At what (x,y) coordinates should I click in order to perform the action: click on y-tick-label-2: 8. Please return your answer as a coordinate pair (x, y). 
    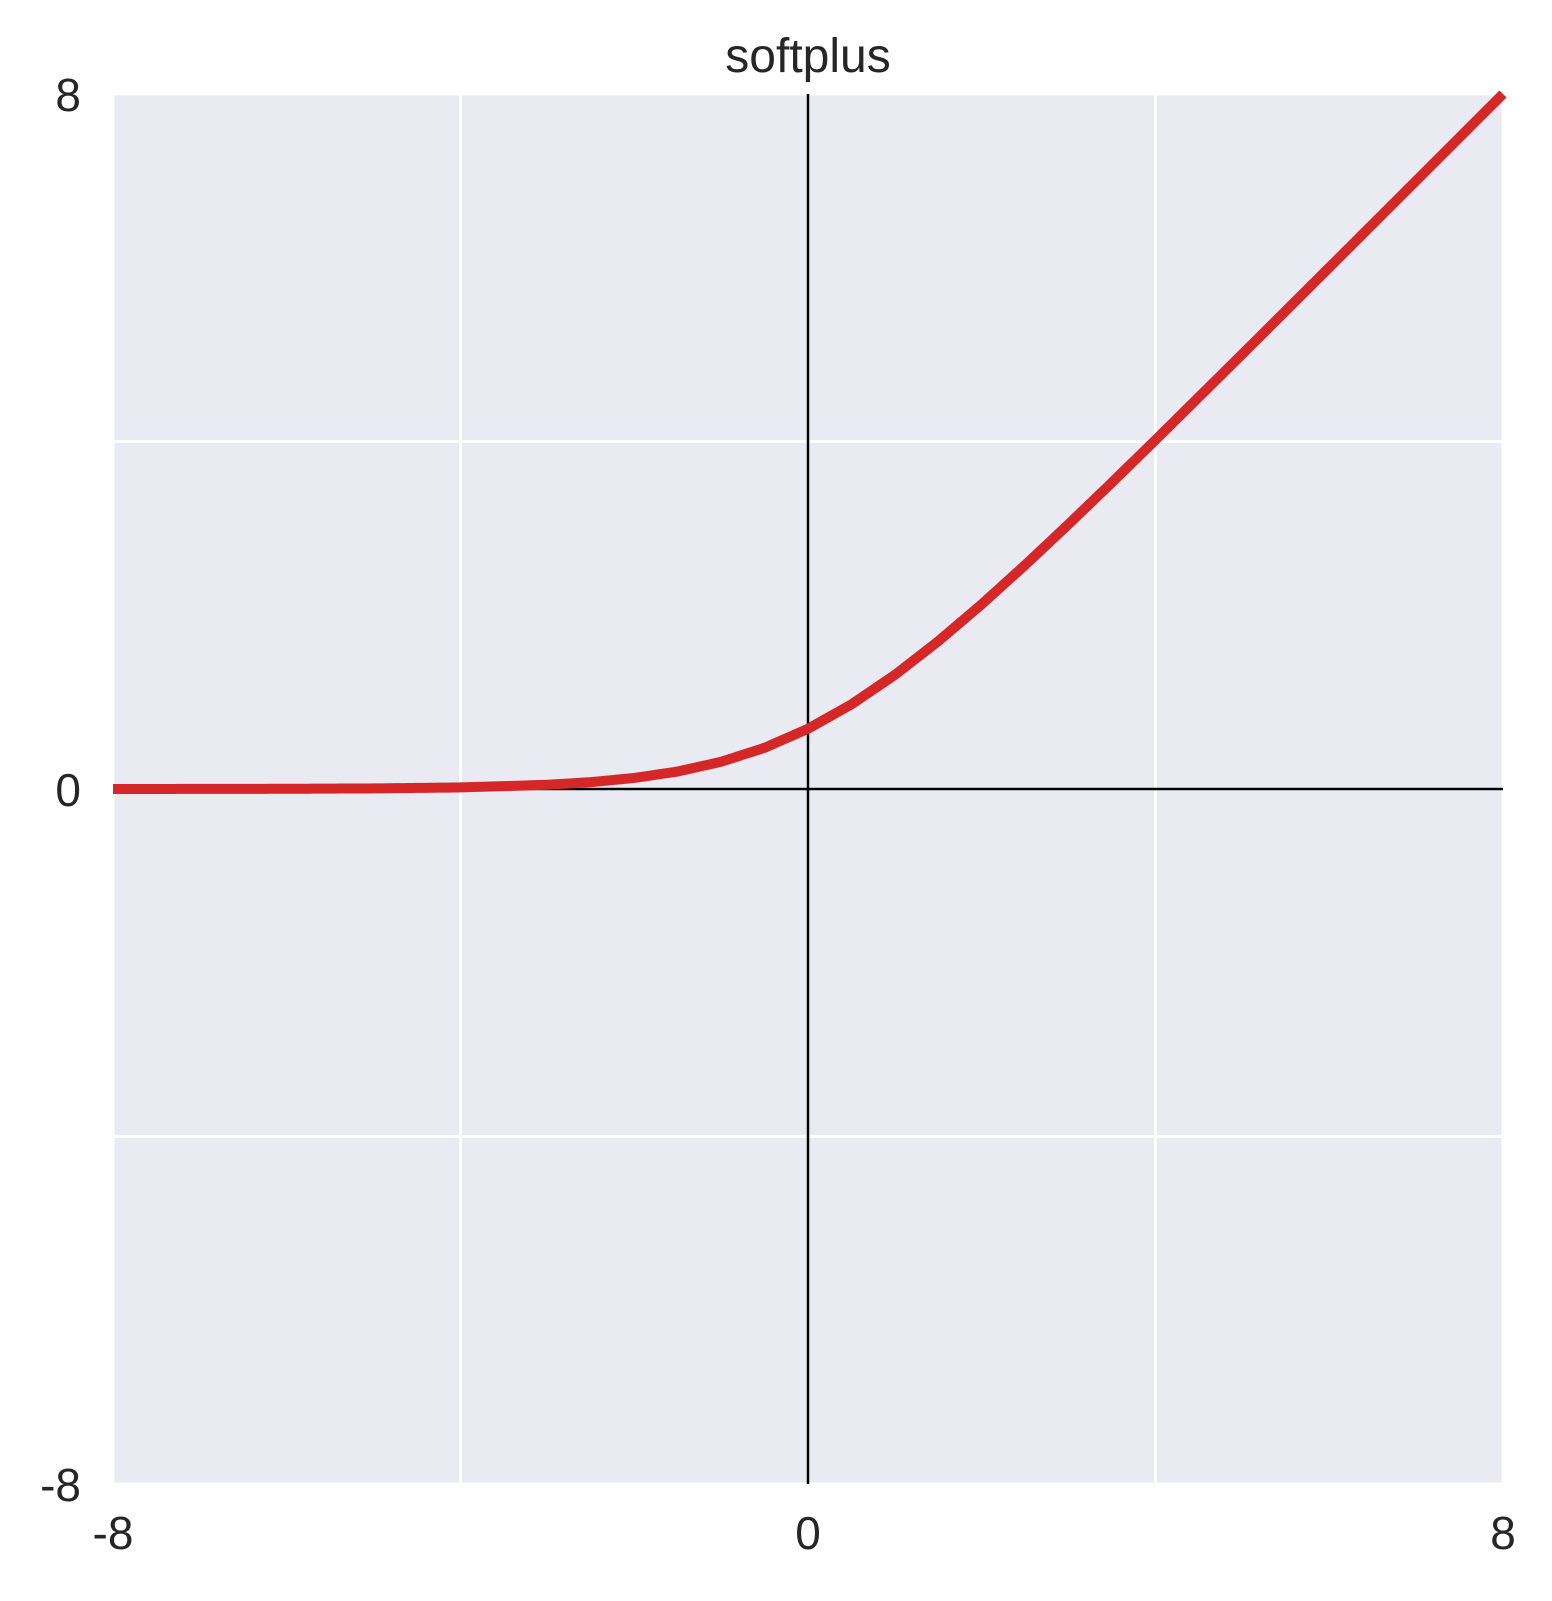
    Looking at the image, I should click on (68, 95).